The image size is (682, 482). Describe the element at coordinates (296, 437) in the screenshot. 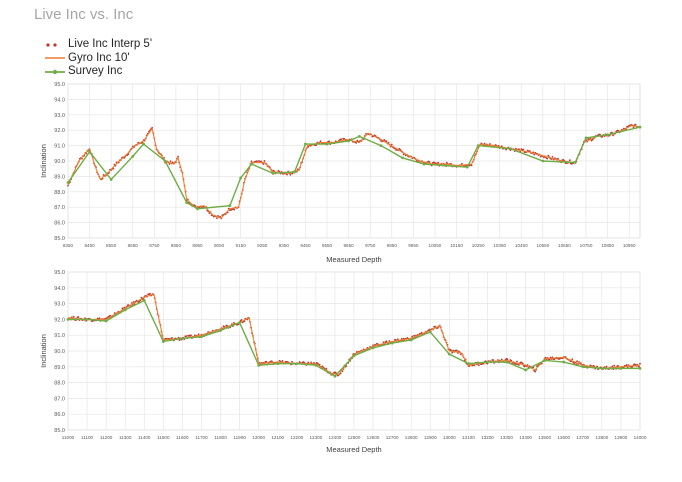

I see `x-tick-label: 12200` at that location.